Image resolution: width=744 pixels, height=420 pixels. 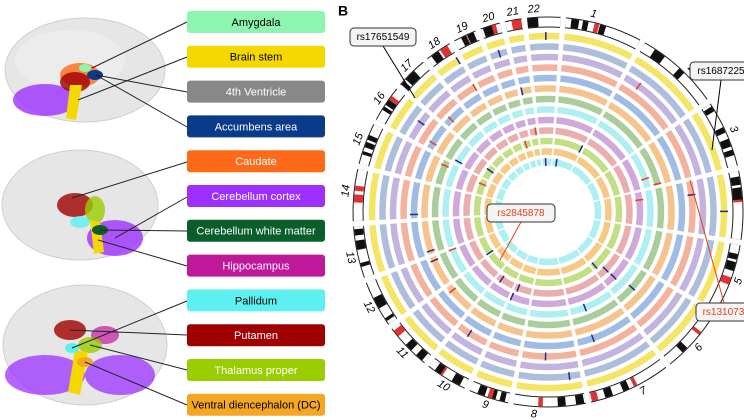 I want to click on region-label: Putamen, so click(x=256, y=336).